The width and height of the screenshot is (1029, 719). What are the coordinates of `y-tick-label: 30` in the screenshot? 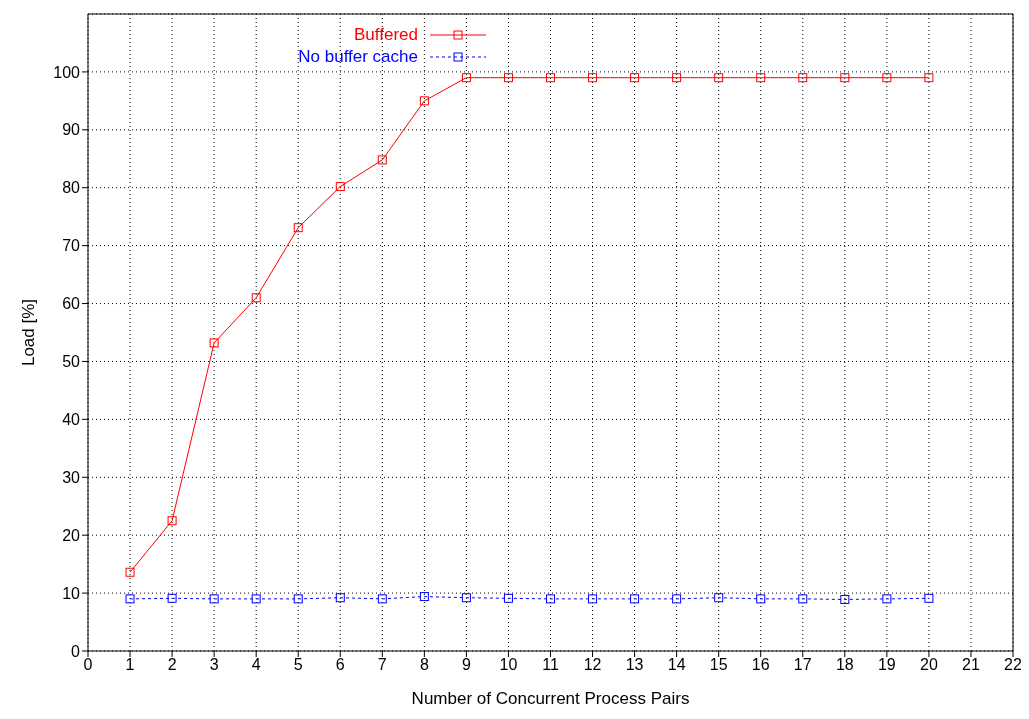 It's located at (71, 477).